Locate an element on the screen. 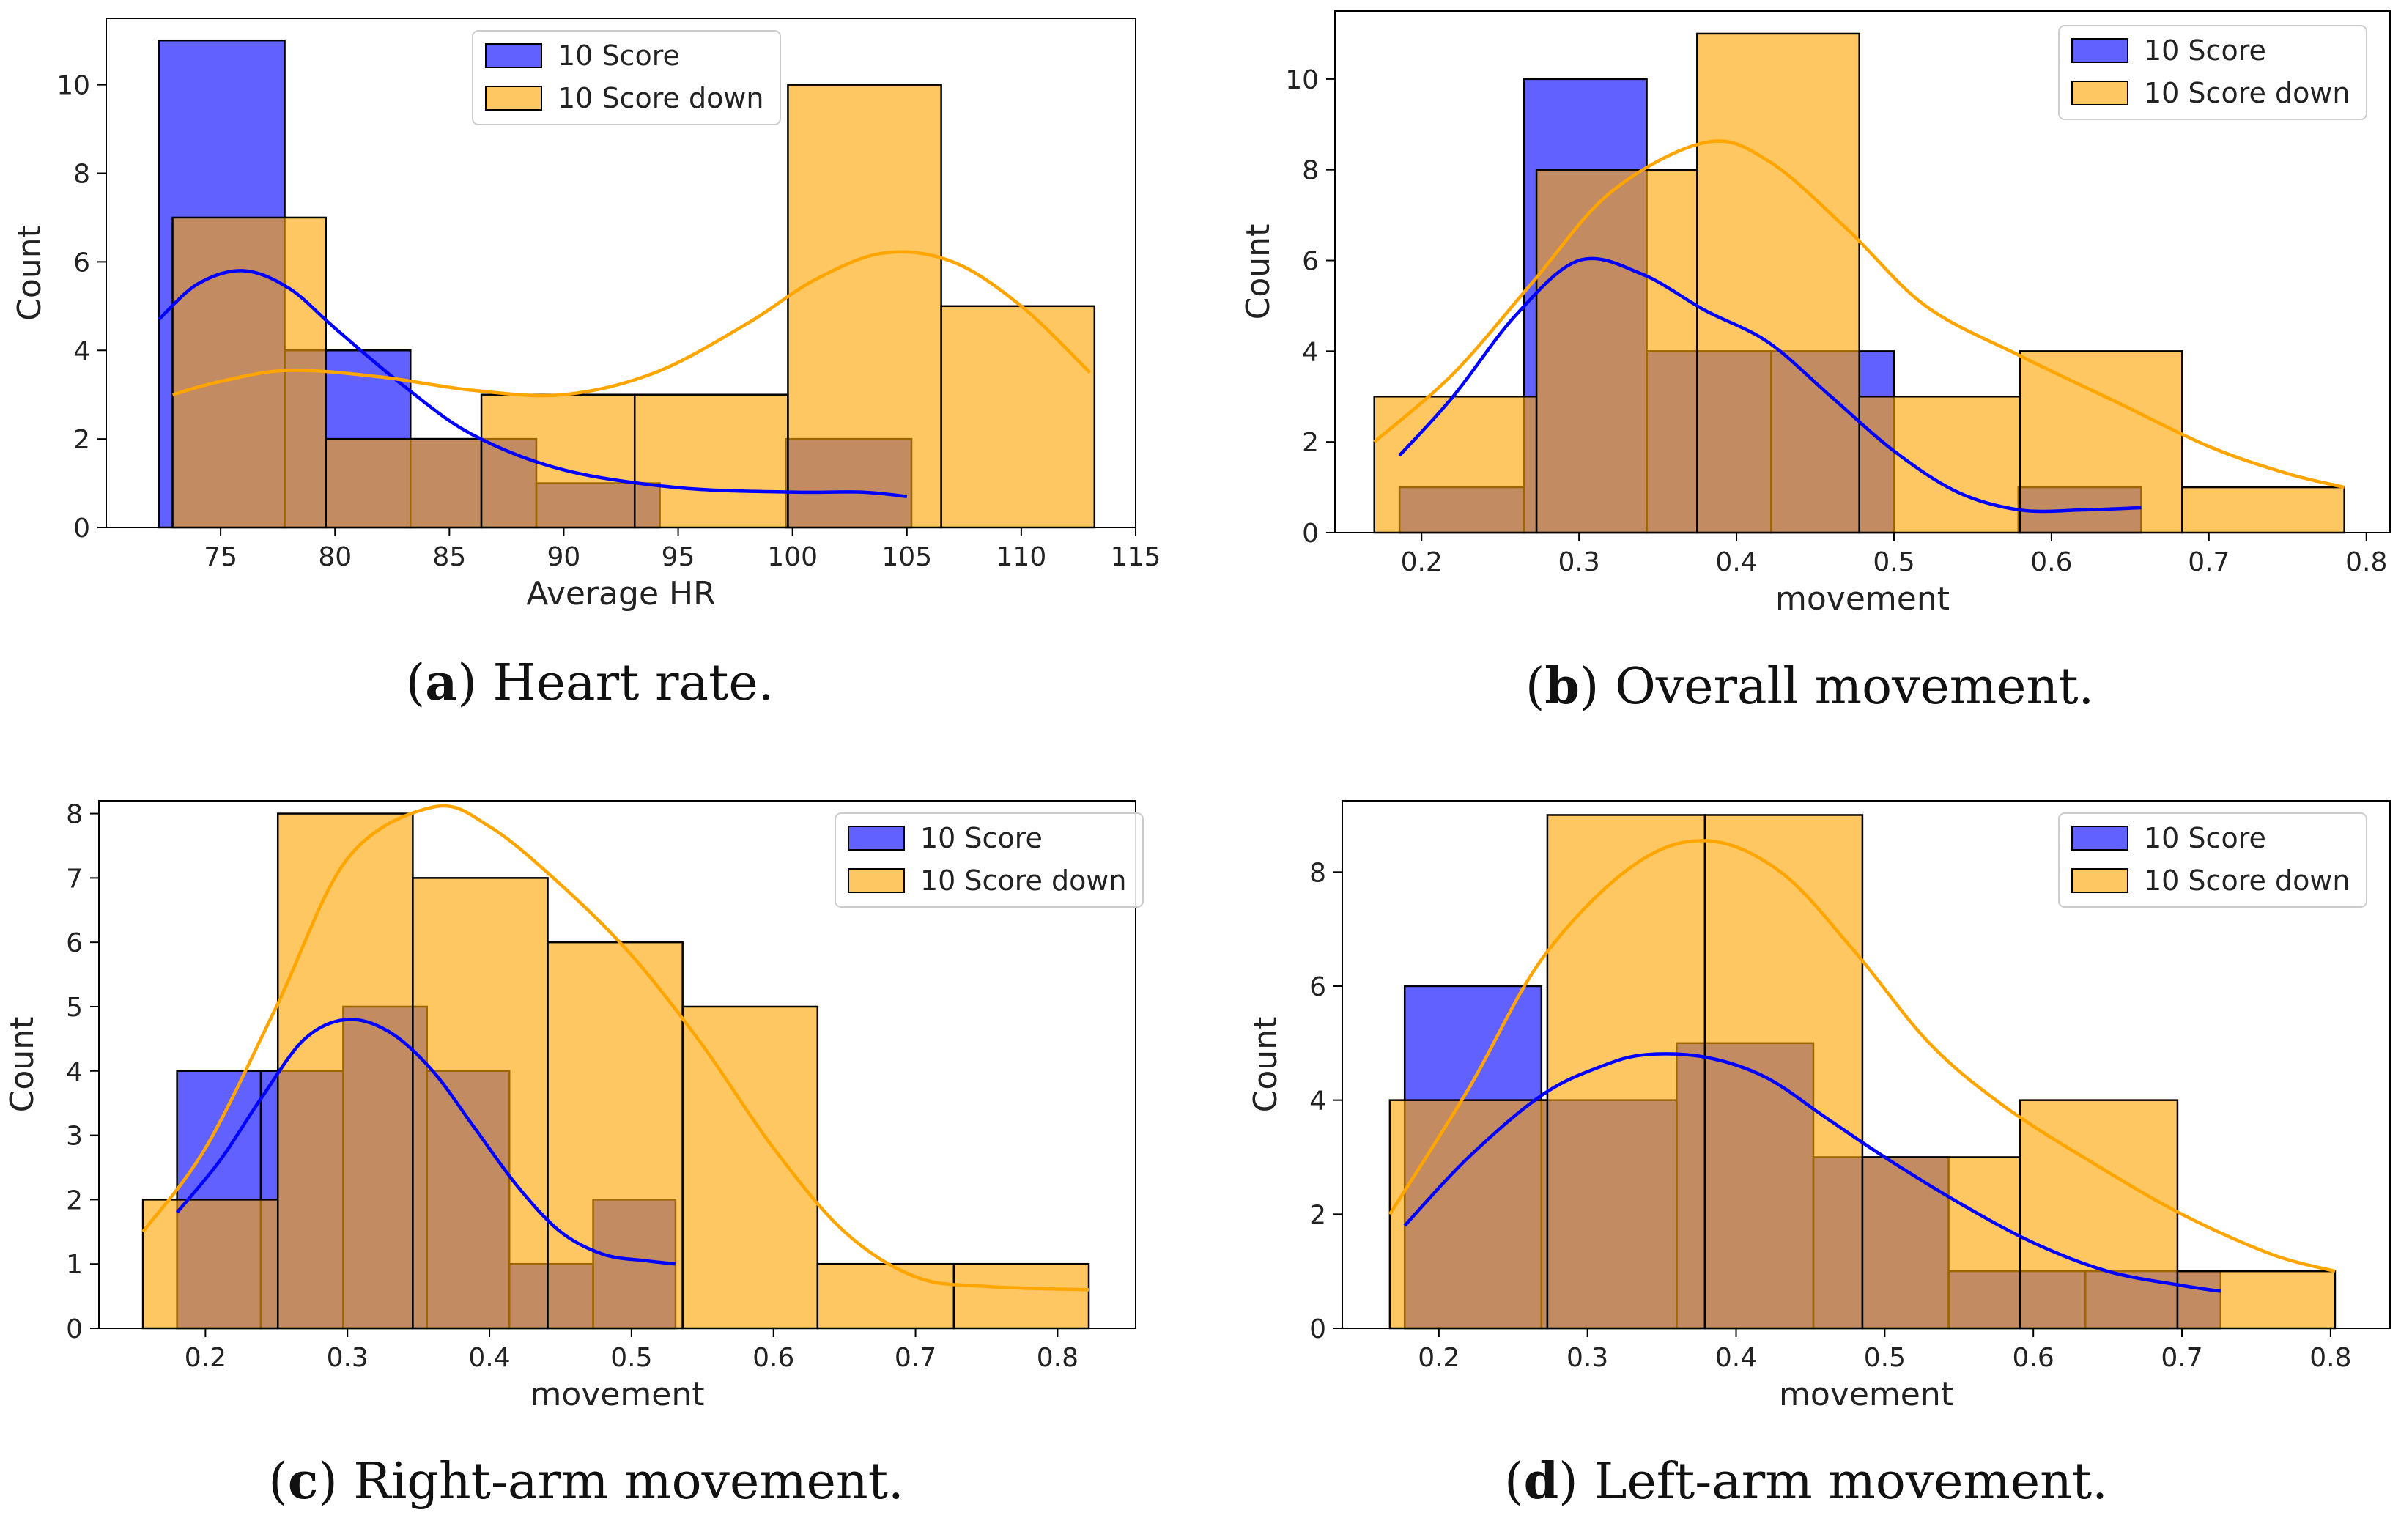 This screenshot has height=1540, width=2401. caption-letter: a is located at coordinates (441, 683).